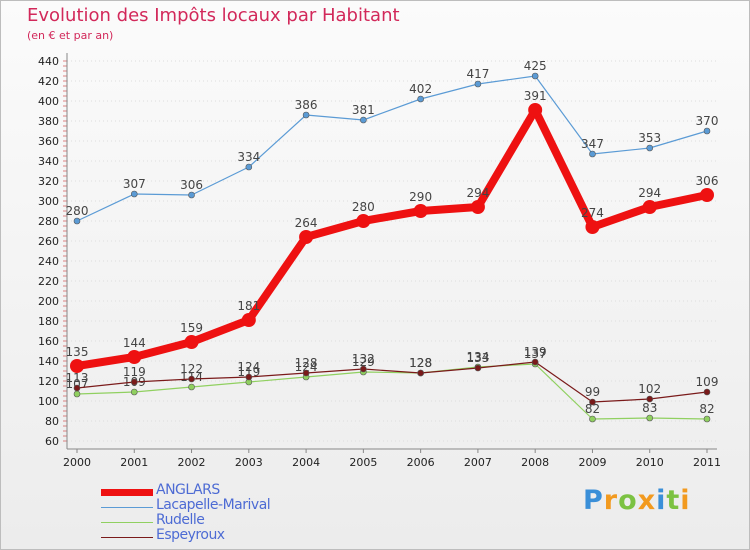  What do you see at coordinates (191, 185) in the screenshot?
I see `data-label-lacapelle-marival: 306` at bounding box center [191, 185].